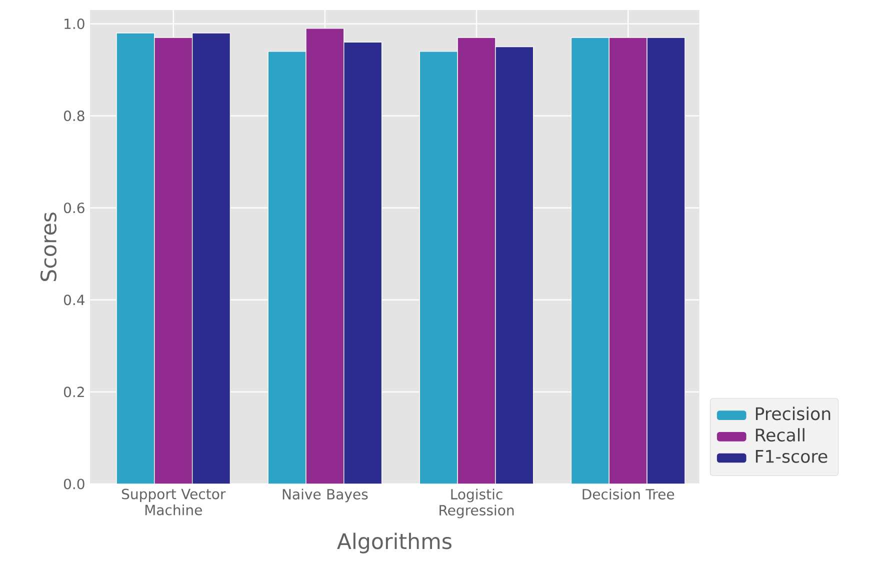  Describe the element at coordinates (394, 543) in the screenshot. I see `x-axis-title: Algorithms` at that location.